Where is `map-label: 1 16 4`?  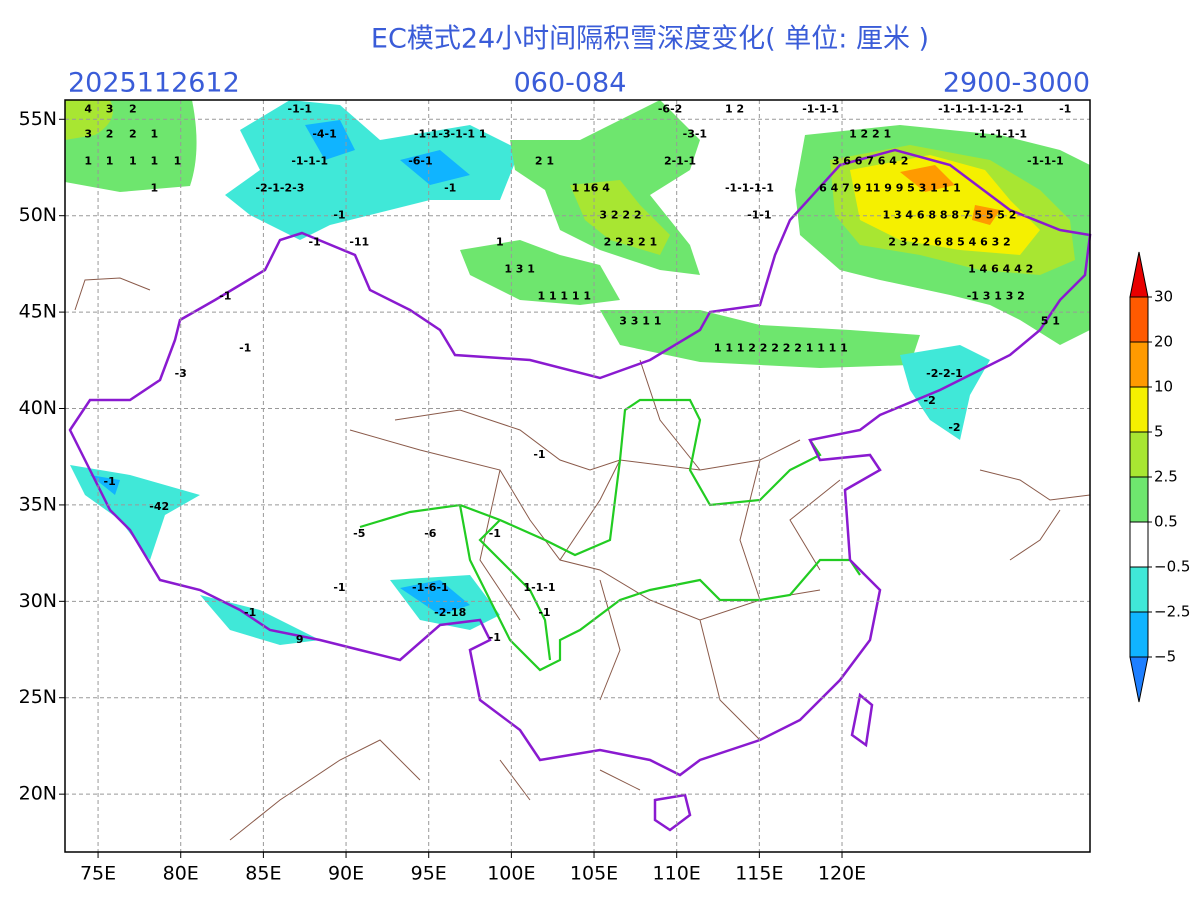
map-label: 1 16 4 is located at coordinates (591, 188).